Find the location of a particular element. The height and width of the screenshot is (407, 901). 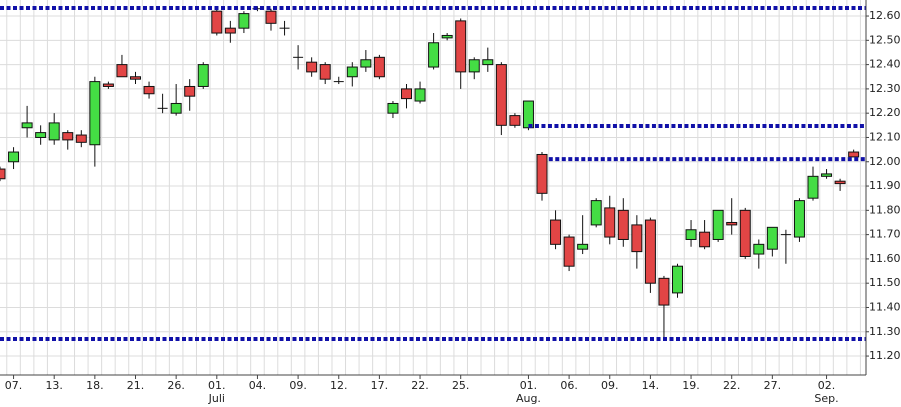

y-tick-label: 11.300 is located at coordinates (885, 331).